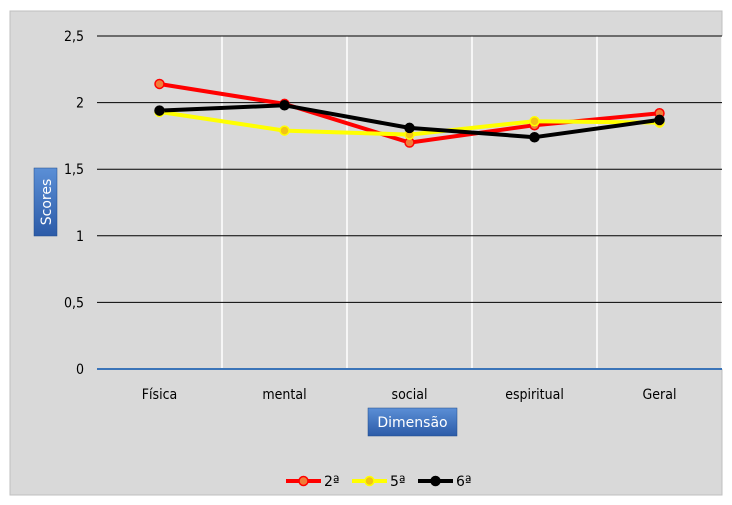 Image resolution: width=732 pixels, height=505 pixels. Describe the element at coordinates (74, 170) in the screenshot. I see `y-tick-label: 1,5` at that location.